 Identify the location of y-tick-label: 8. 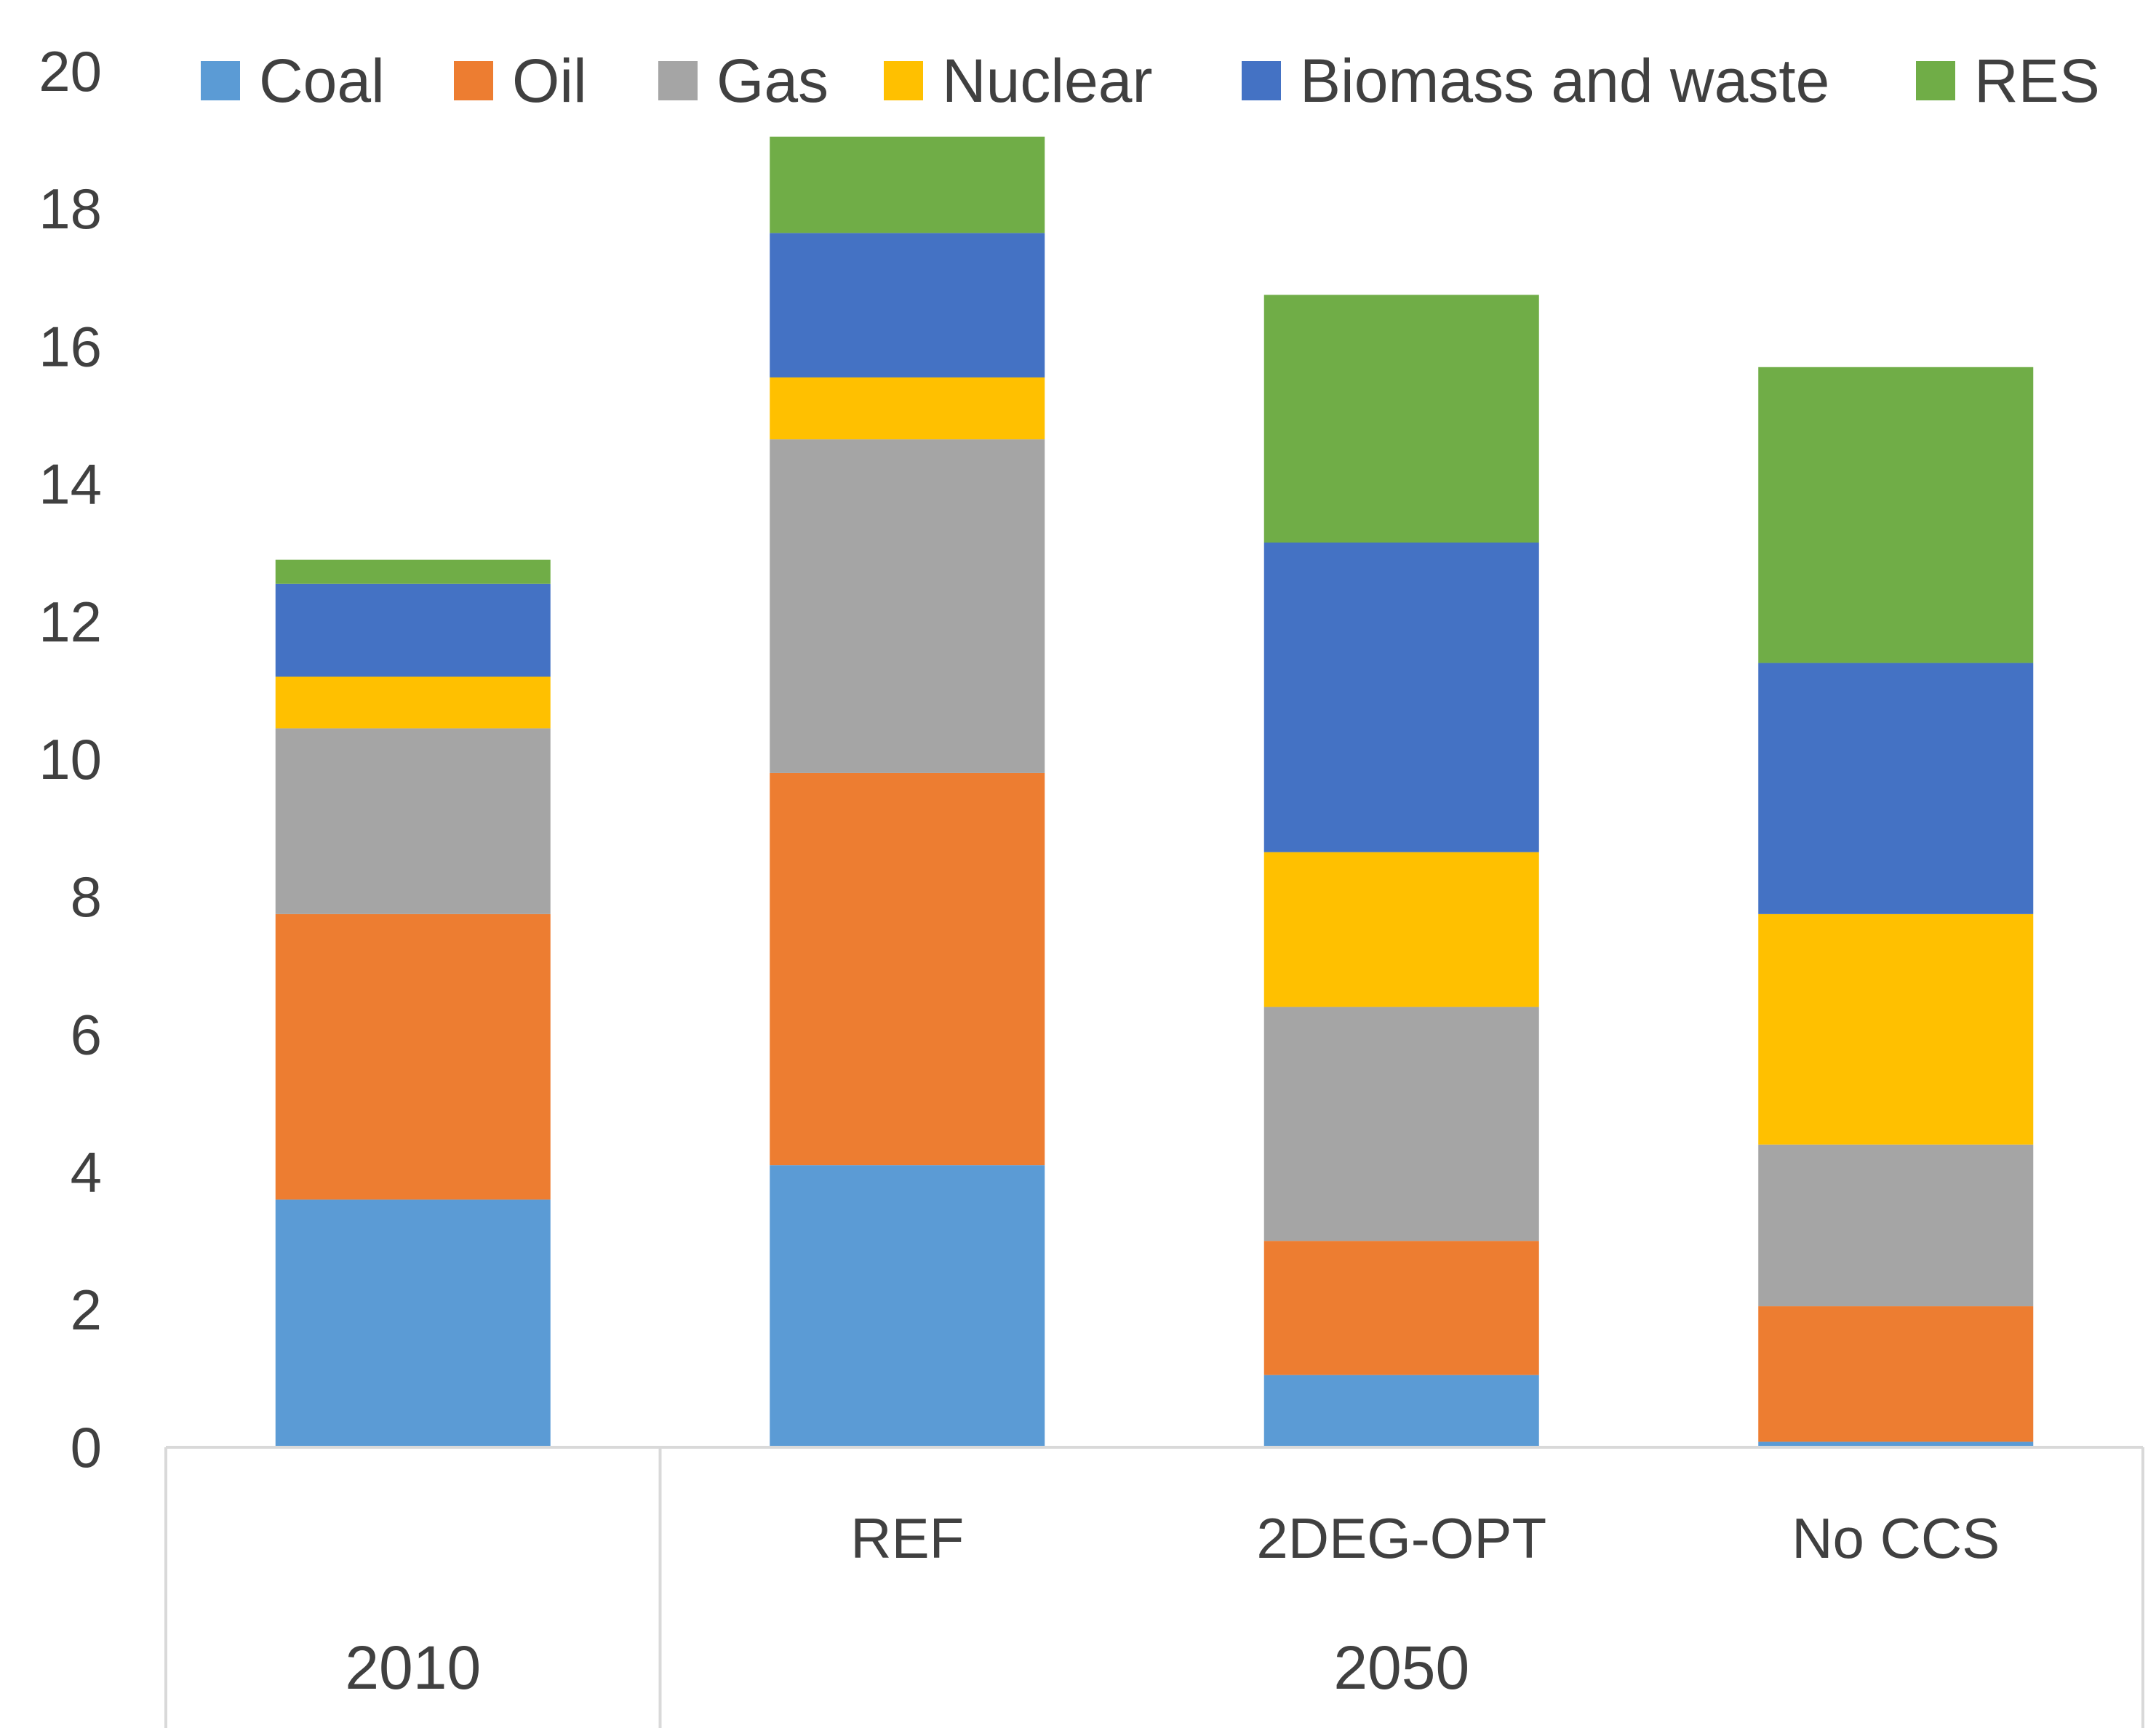
(87, 897).